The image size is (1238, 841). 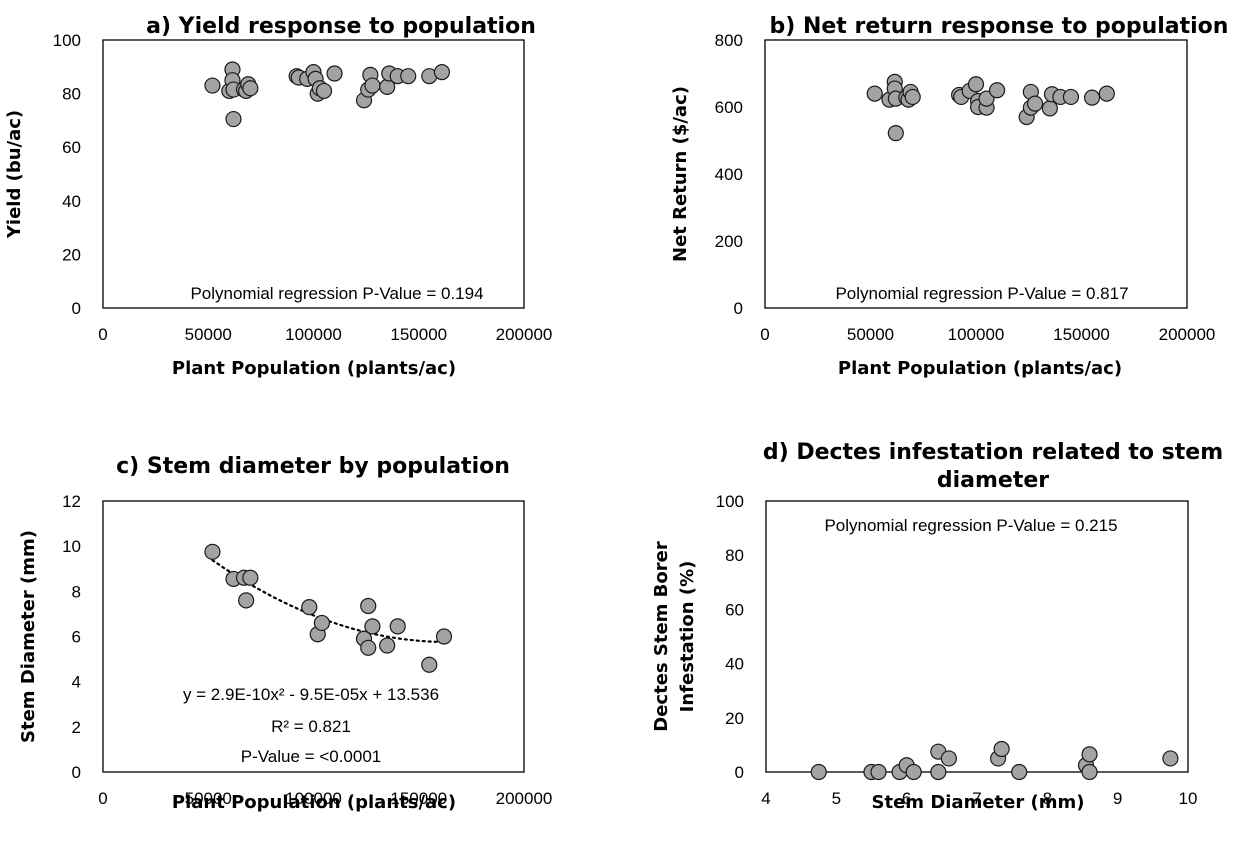 I want to click on y-tick-label: 400, so click(x=729, y=174).